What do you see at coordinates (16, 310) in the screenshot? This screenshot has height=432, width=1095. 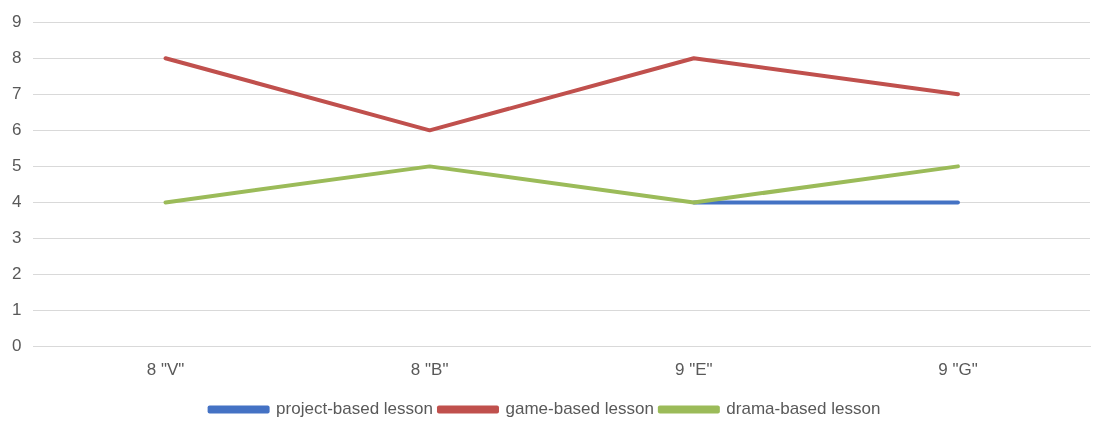 I see `y-tick-label: 1` at bounding box center [16, 310].